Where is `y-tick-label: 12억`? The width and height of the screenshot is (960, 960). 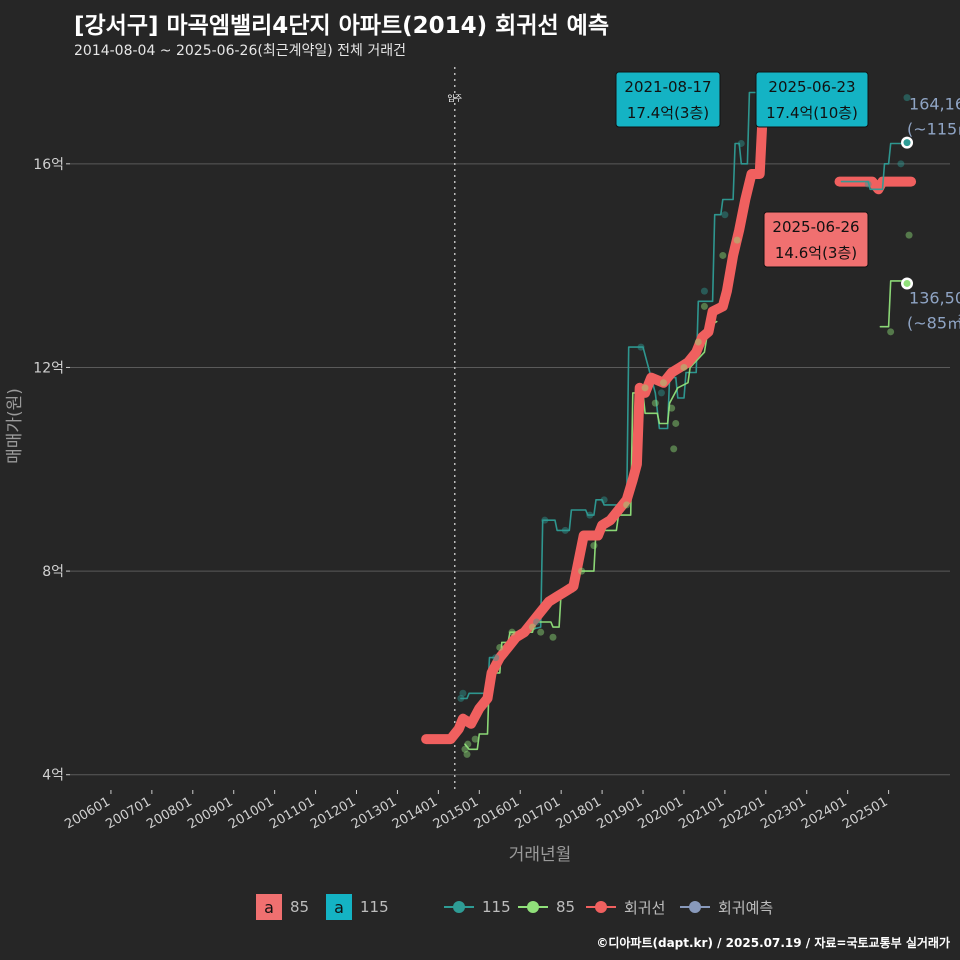 y-tick-label: 12억 is located at coordinates (48, 368).